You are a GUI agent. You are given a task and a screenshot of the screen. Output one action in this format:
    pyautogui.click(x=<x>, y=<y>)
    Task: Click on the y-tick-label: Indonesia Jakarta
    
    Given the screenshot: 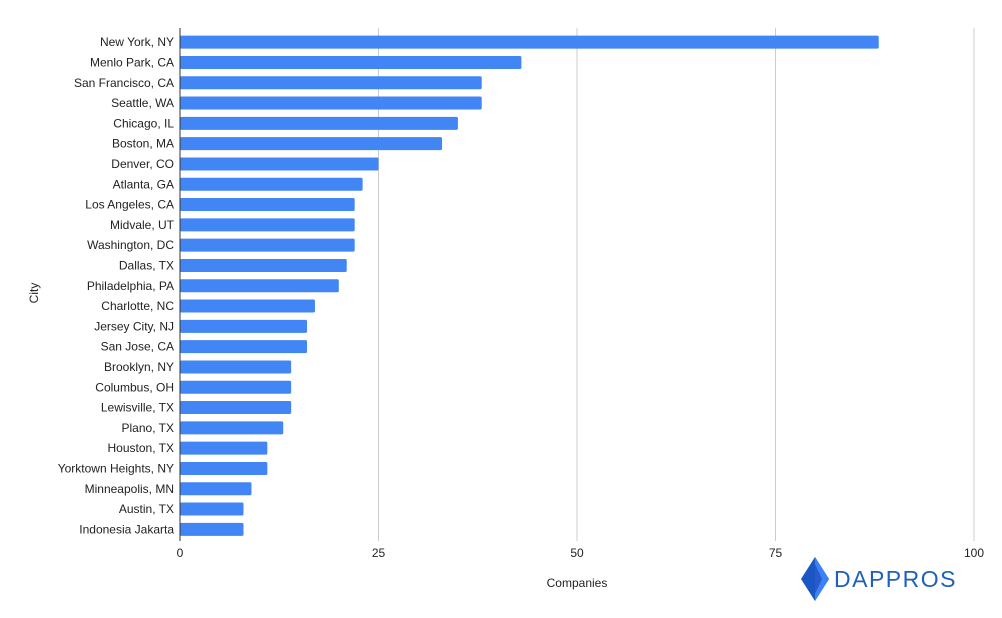 What is the action you would take?
    pyautogui.click(x=126, y=529)
    